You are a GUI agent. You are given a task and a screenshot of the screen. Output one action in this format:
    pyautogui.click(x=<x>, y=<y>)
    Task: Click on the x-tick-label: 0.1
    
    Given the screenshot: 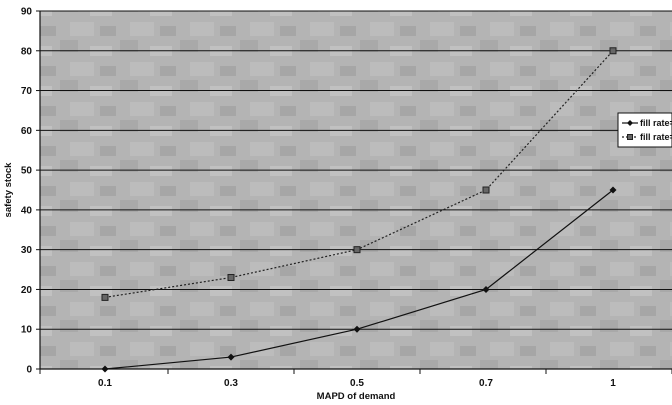 What is the action you would take?
    pyautogui.click(x=105, y=383)
    